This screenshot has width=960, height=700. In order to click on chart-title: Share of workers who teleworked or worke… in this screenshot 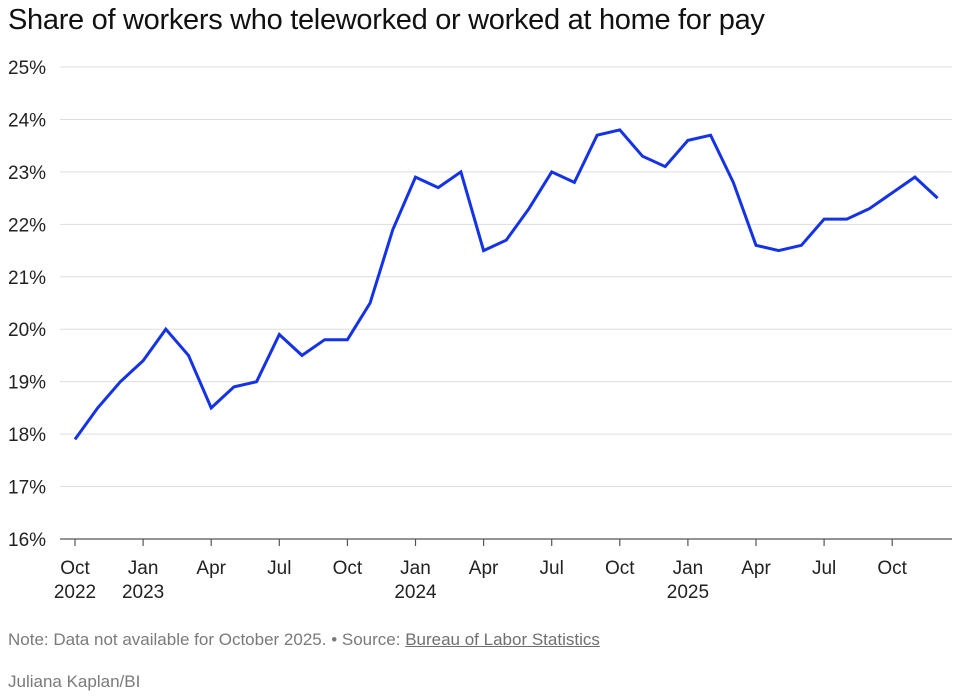, I will do `click(386, 20)`.